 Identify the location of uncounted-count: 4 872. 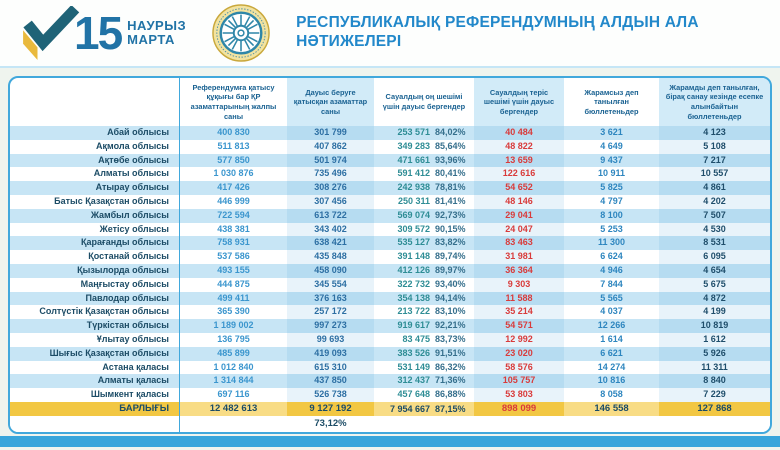
(714, 298).